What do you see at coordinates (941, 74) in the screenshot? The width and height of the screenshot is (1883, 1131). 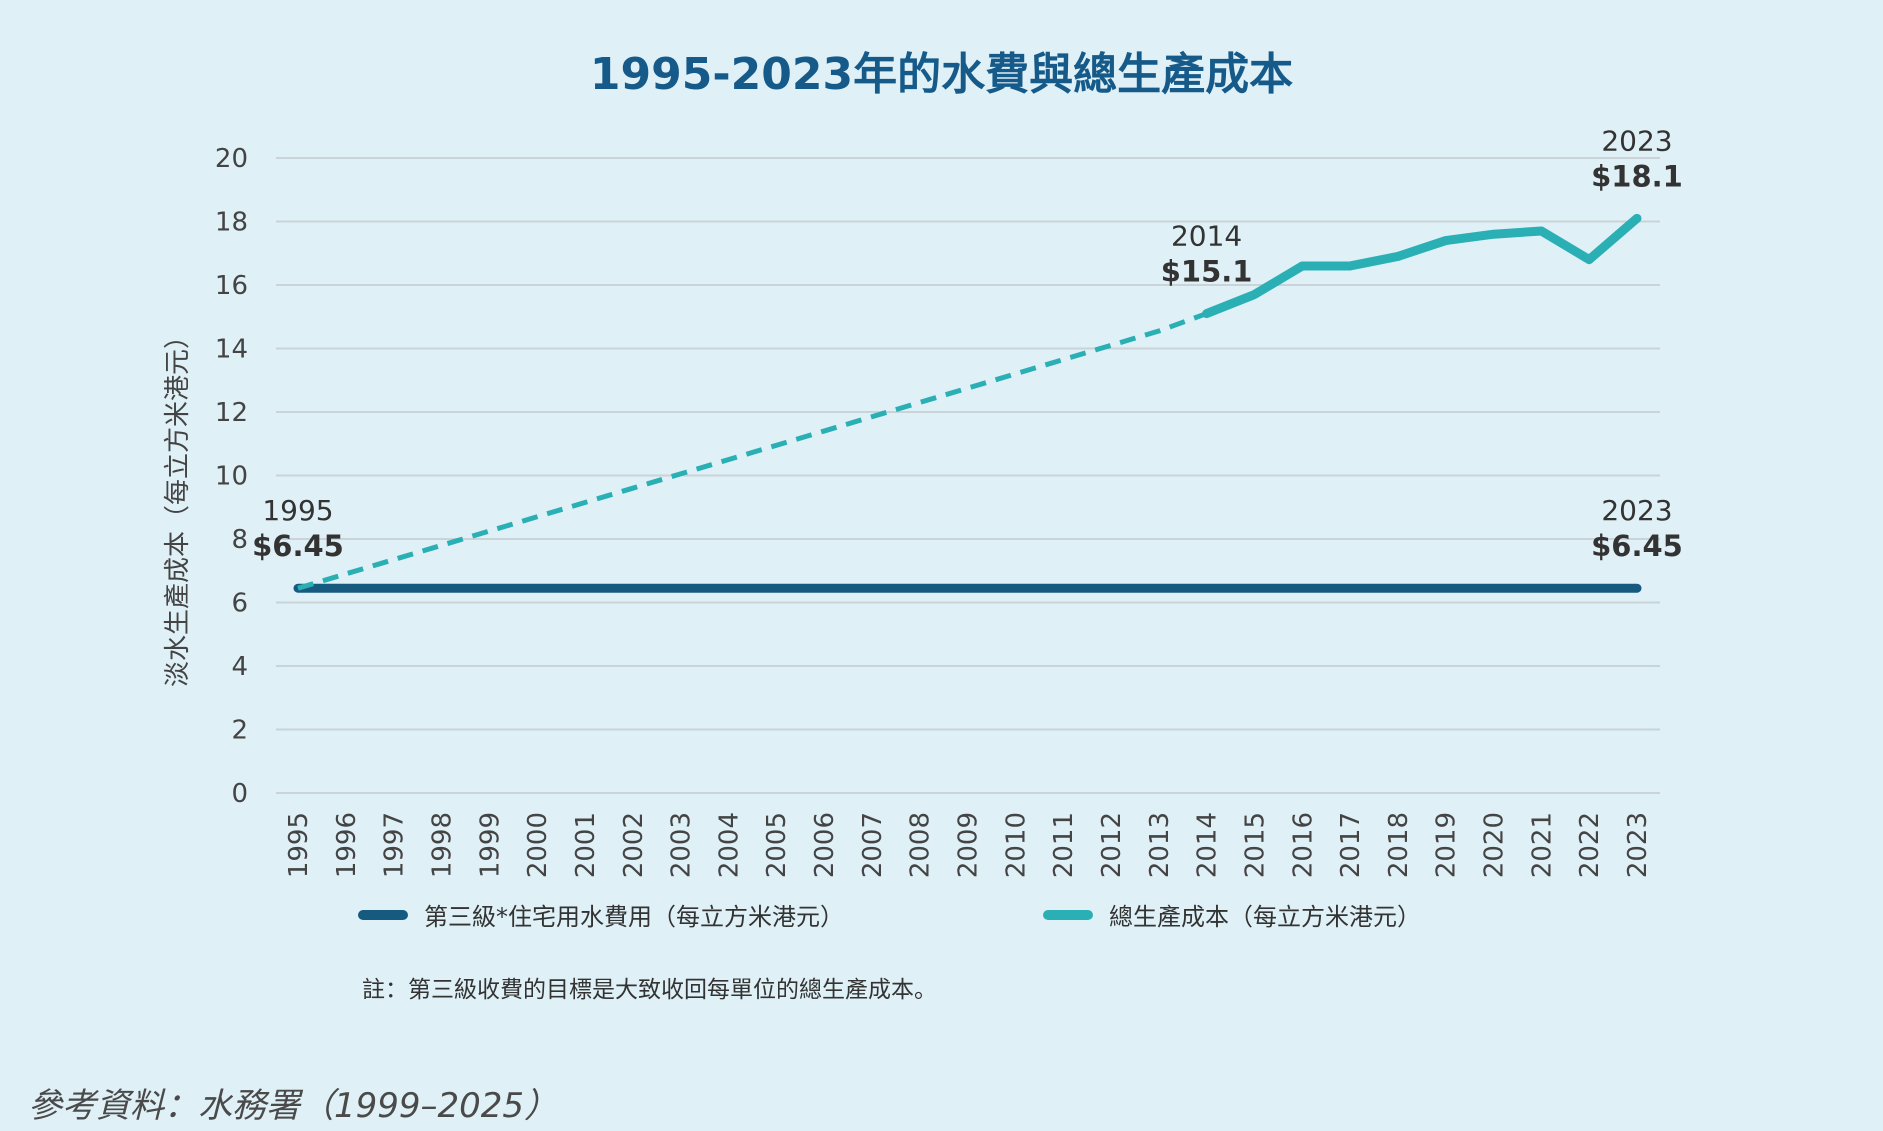 I see `chart-title: 1995-2023年的水費與總生產成本` at bounding box center [941, 74].